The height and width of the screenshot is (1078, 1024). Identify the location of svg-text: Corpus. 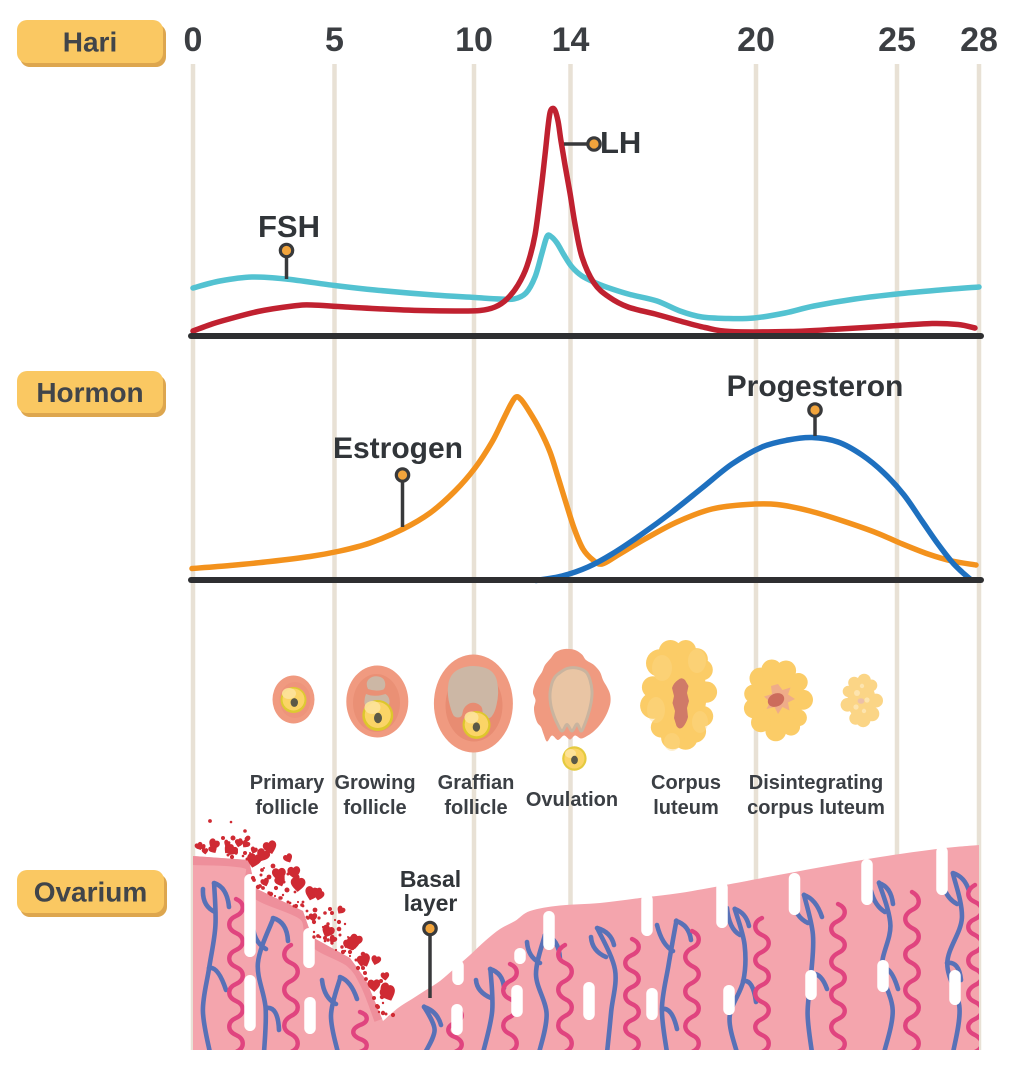
(686, 783).